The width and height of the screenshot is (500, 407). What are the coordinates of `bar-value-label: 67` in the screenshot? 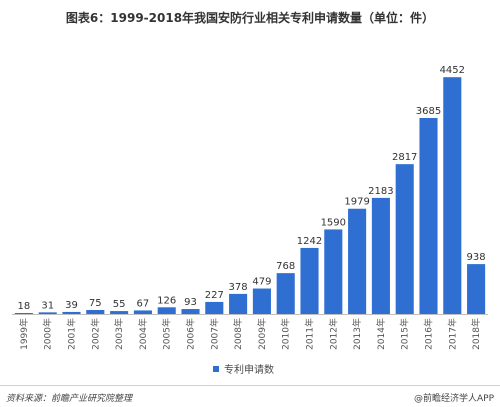 It's located at (143, 303).